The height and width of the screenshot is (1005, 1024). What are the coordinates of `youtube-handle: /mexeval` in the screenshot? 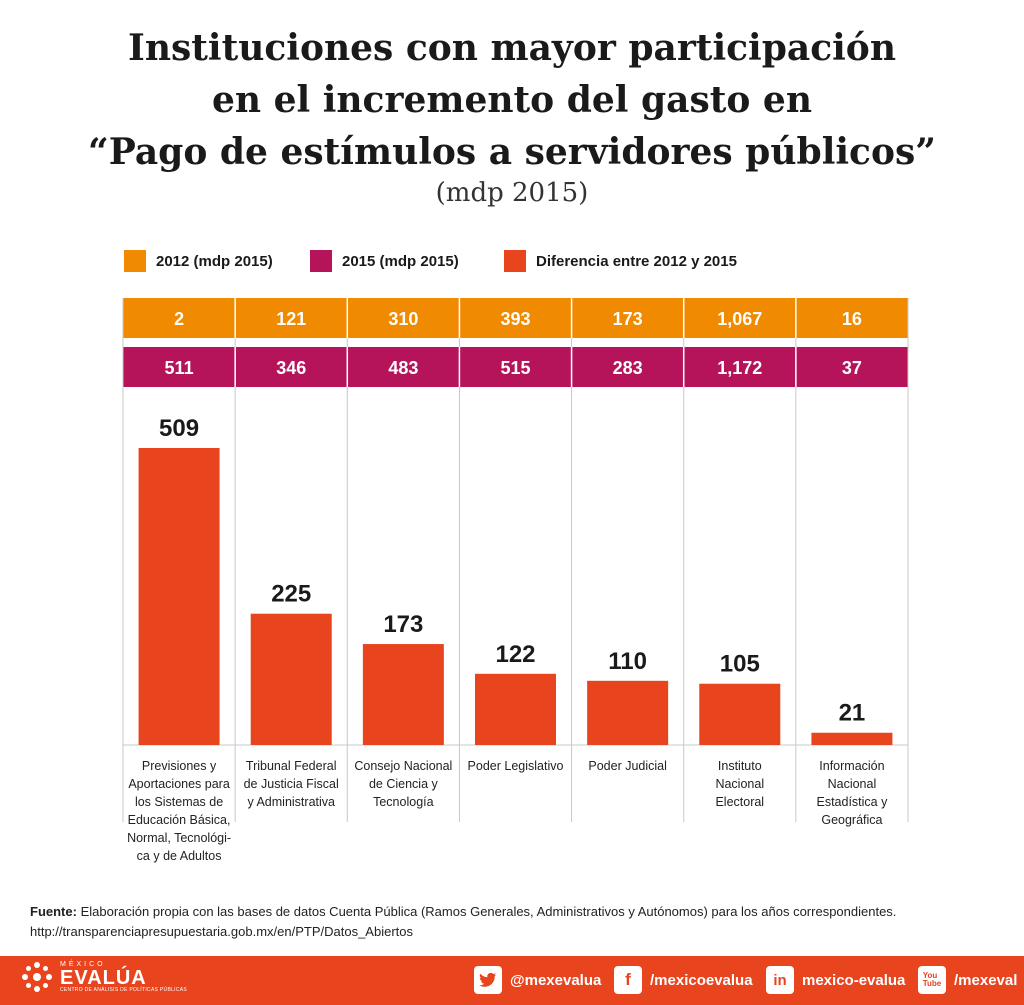 It's located at (986, 980).